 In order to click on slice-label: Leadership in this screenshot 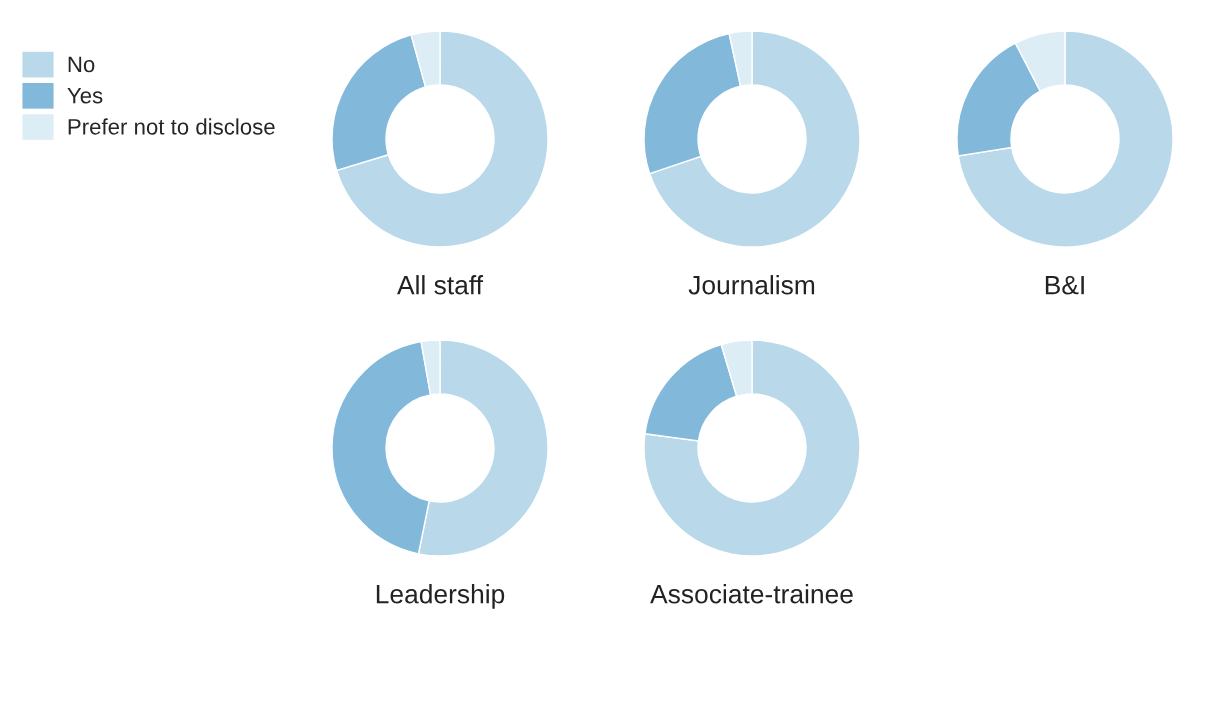, I will do `click(440, 596)`.